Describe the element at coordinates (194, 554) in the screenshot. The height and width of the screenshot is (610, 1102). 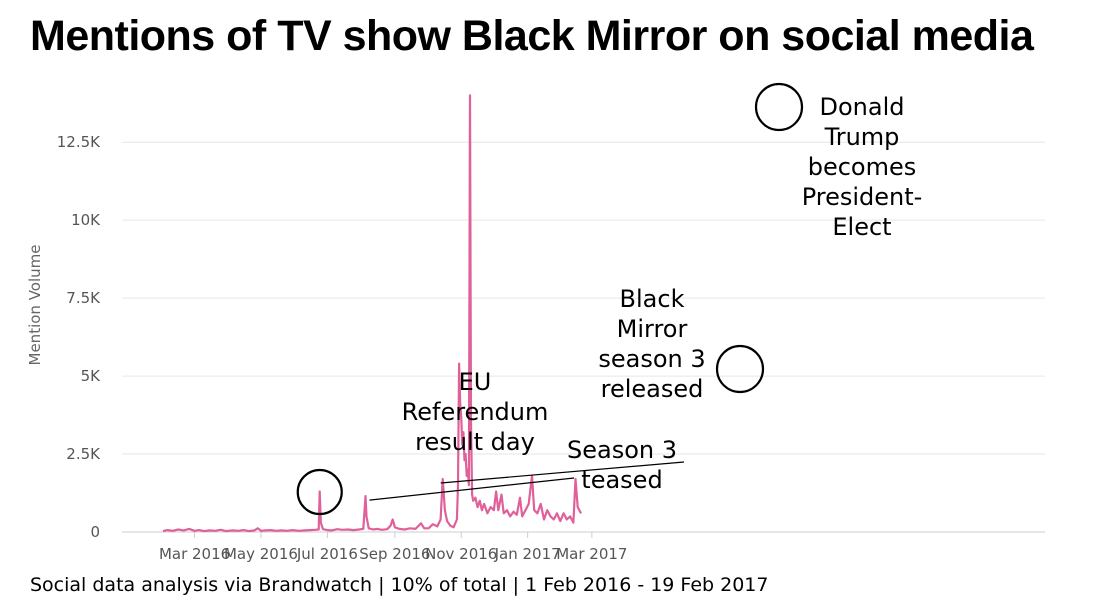
I see `x-tick-label: Mar 2016` at that location.